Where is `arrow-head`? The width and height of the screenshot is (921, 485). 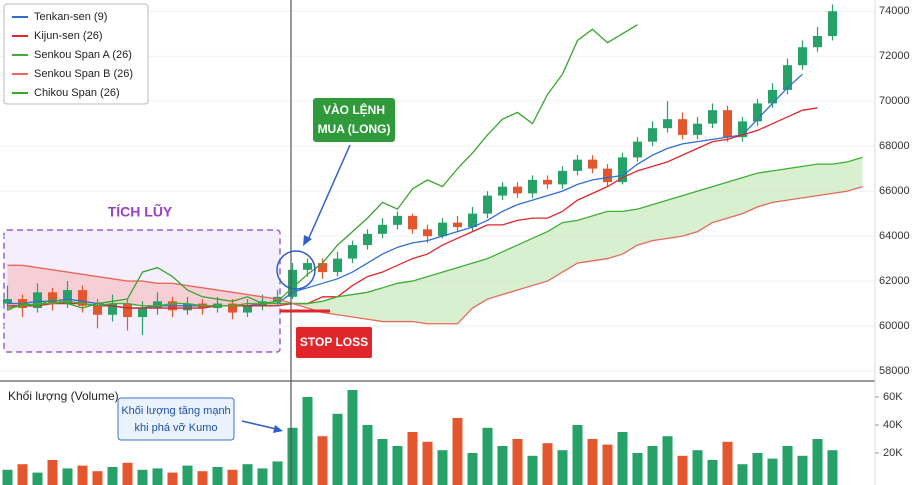 arrow-head is located at coordinates (278, 429).